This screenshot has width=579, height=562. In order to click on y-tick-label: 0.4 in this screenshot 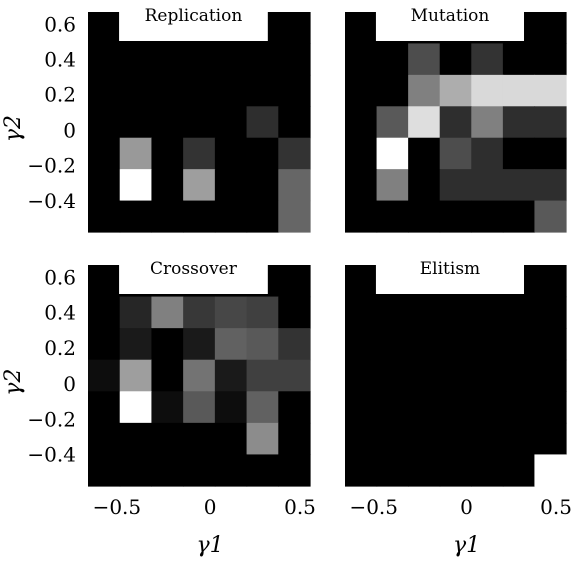, I will do `click(60, 313)`.